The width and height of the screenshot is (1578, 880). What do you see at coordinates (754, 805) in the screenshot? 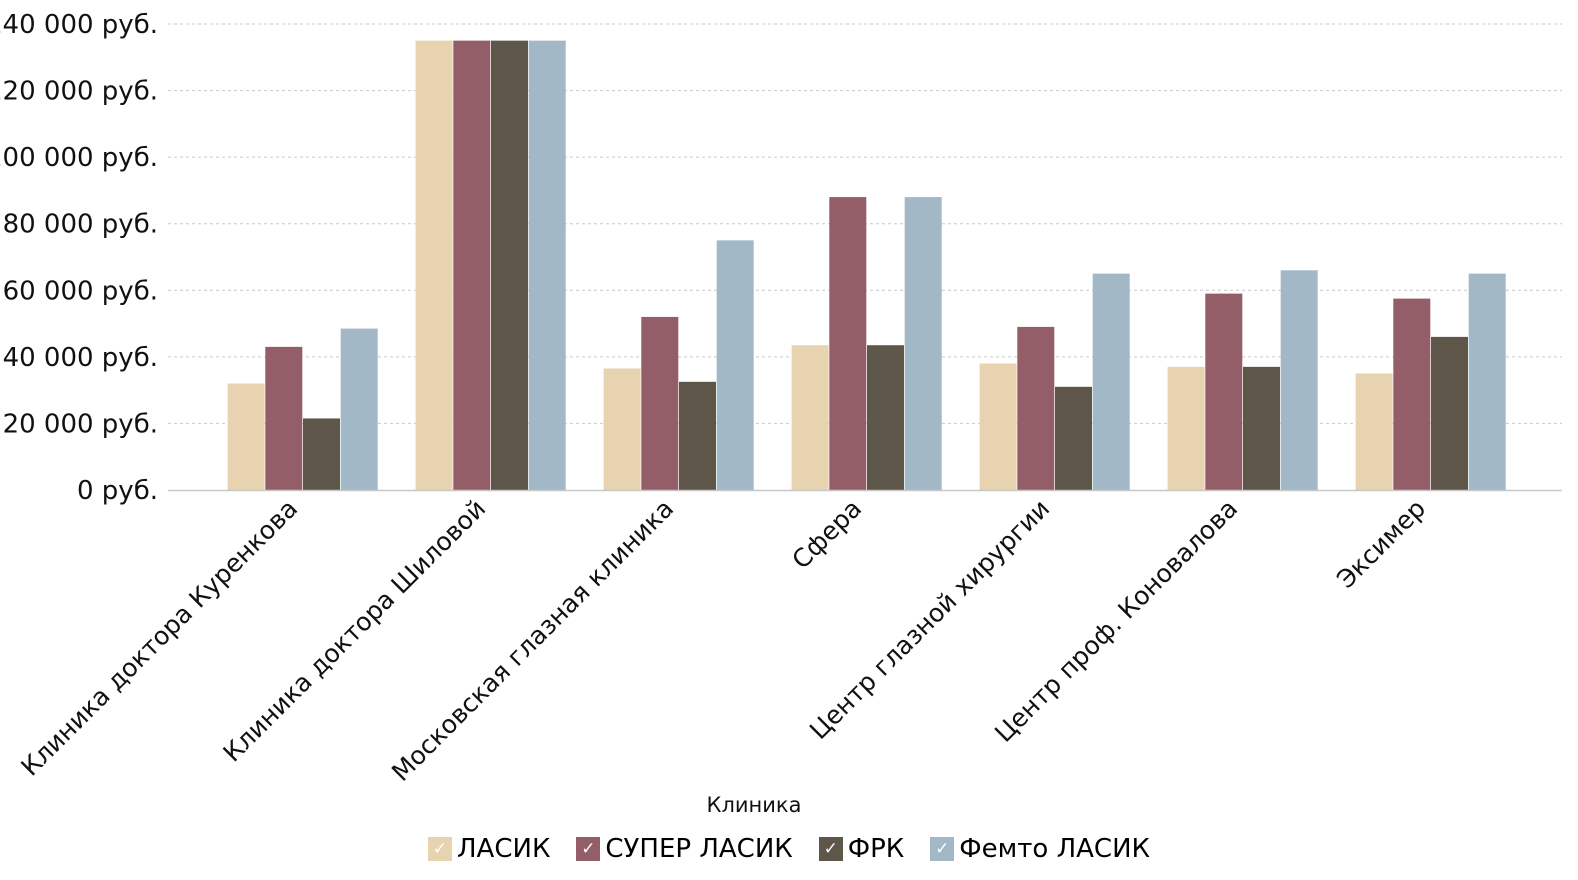
I see `x-axis-title: Клиника` at bounding box center [754, 805].